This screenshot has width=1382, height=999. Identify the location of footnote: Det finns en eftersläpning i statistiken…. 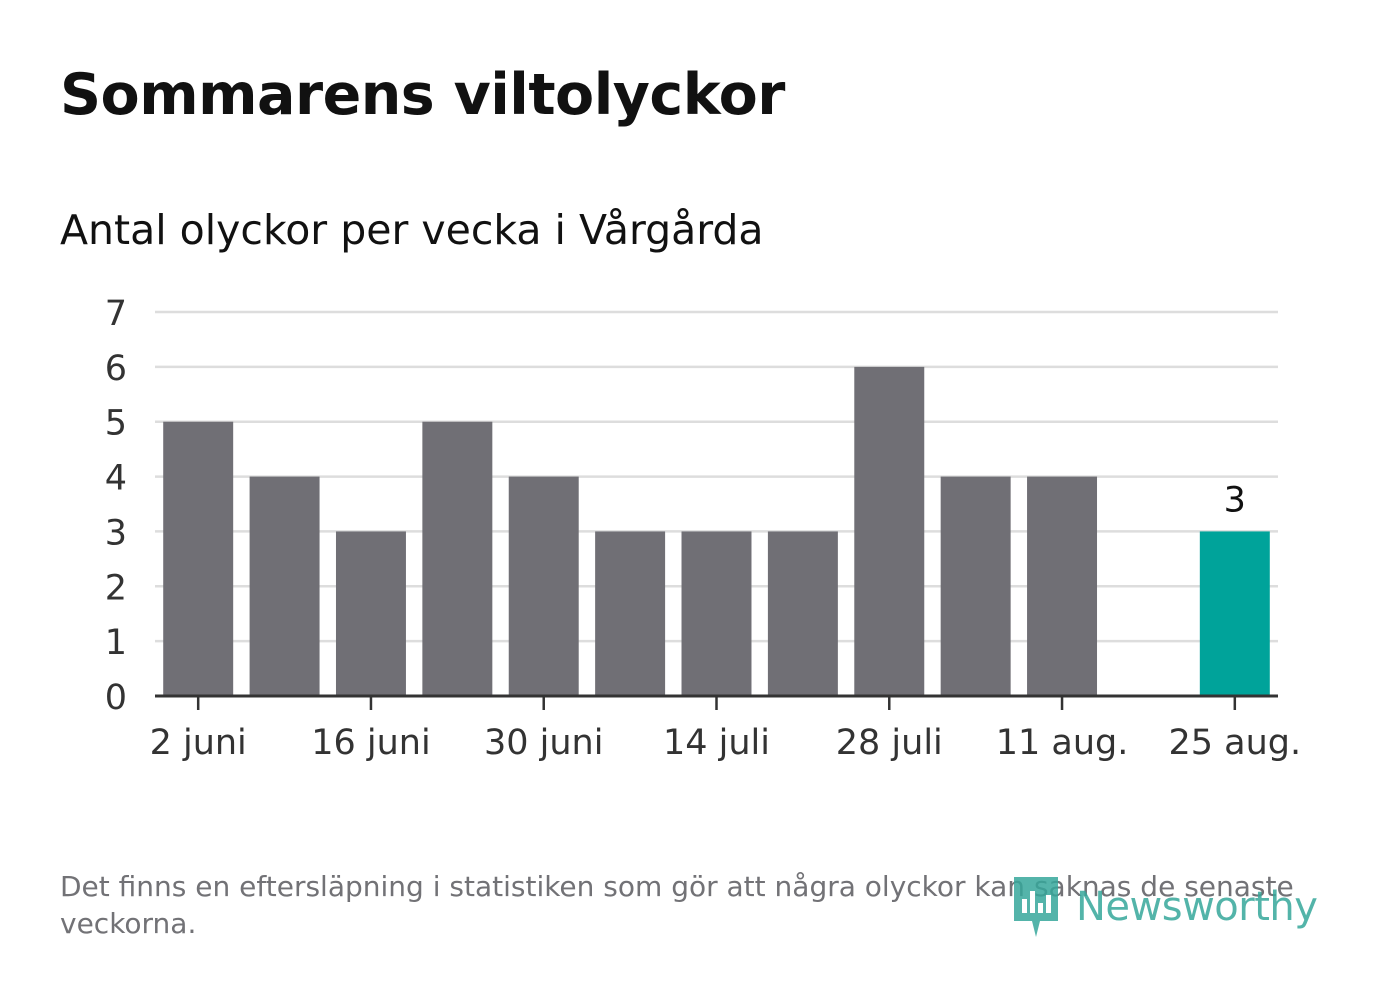
(677, 905).